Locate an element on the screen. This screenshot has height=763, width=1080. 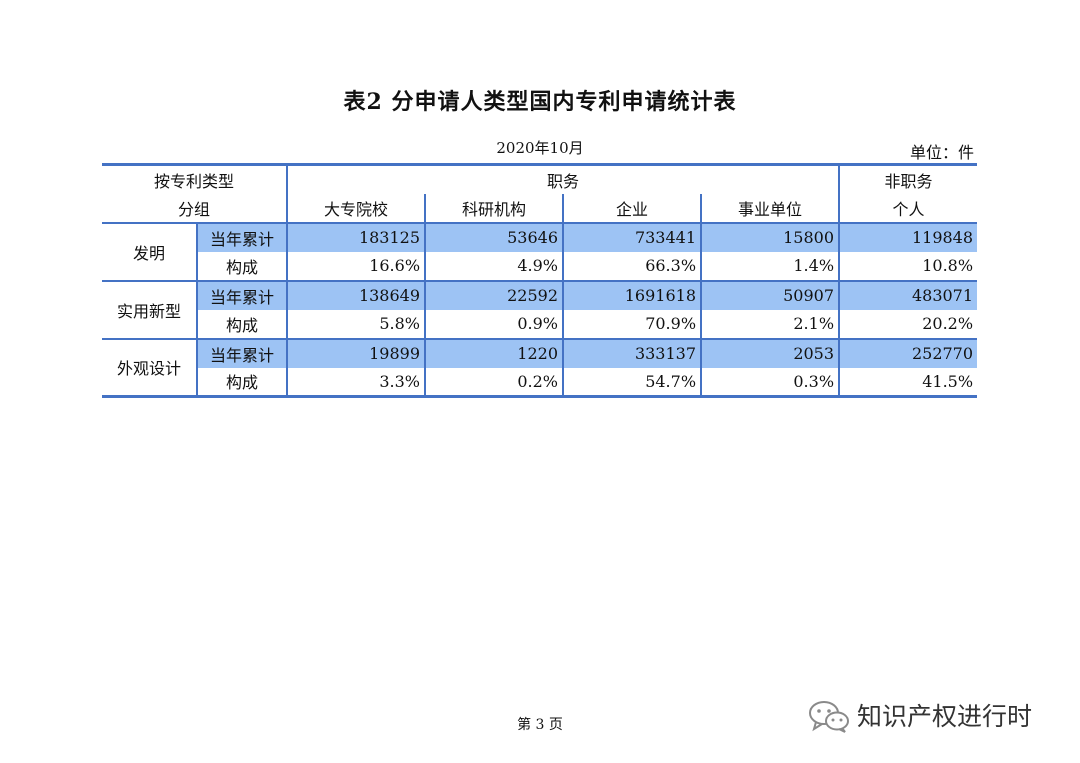
group-name: 发明 is located at coordinates (149, 252).